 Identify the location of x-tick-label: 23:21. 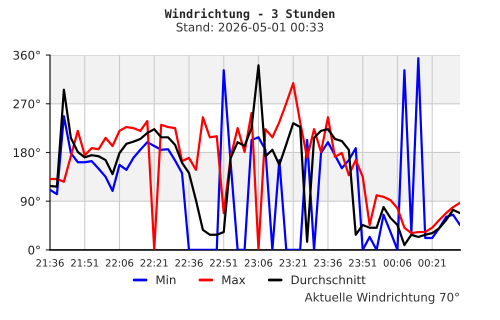
(293, 263).